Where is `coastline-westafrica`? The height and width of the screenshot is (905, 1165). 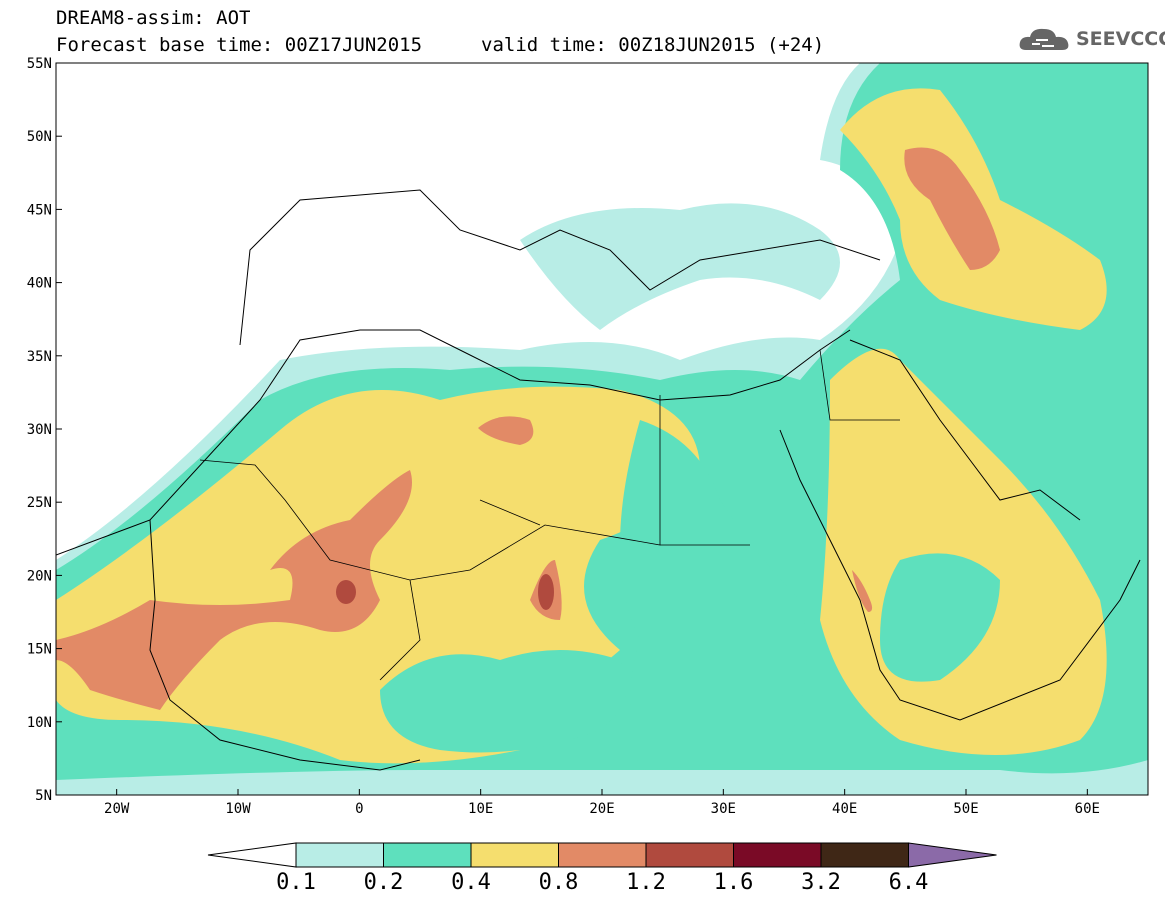 coastline-westafrica is located at coordinates (285, 645).